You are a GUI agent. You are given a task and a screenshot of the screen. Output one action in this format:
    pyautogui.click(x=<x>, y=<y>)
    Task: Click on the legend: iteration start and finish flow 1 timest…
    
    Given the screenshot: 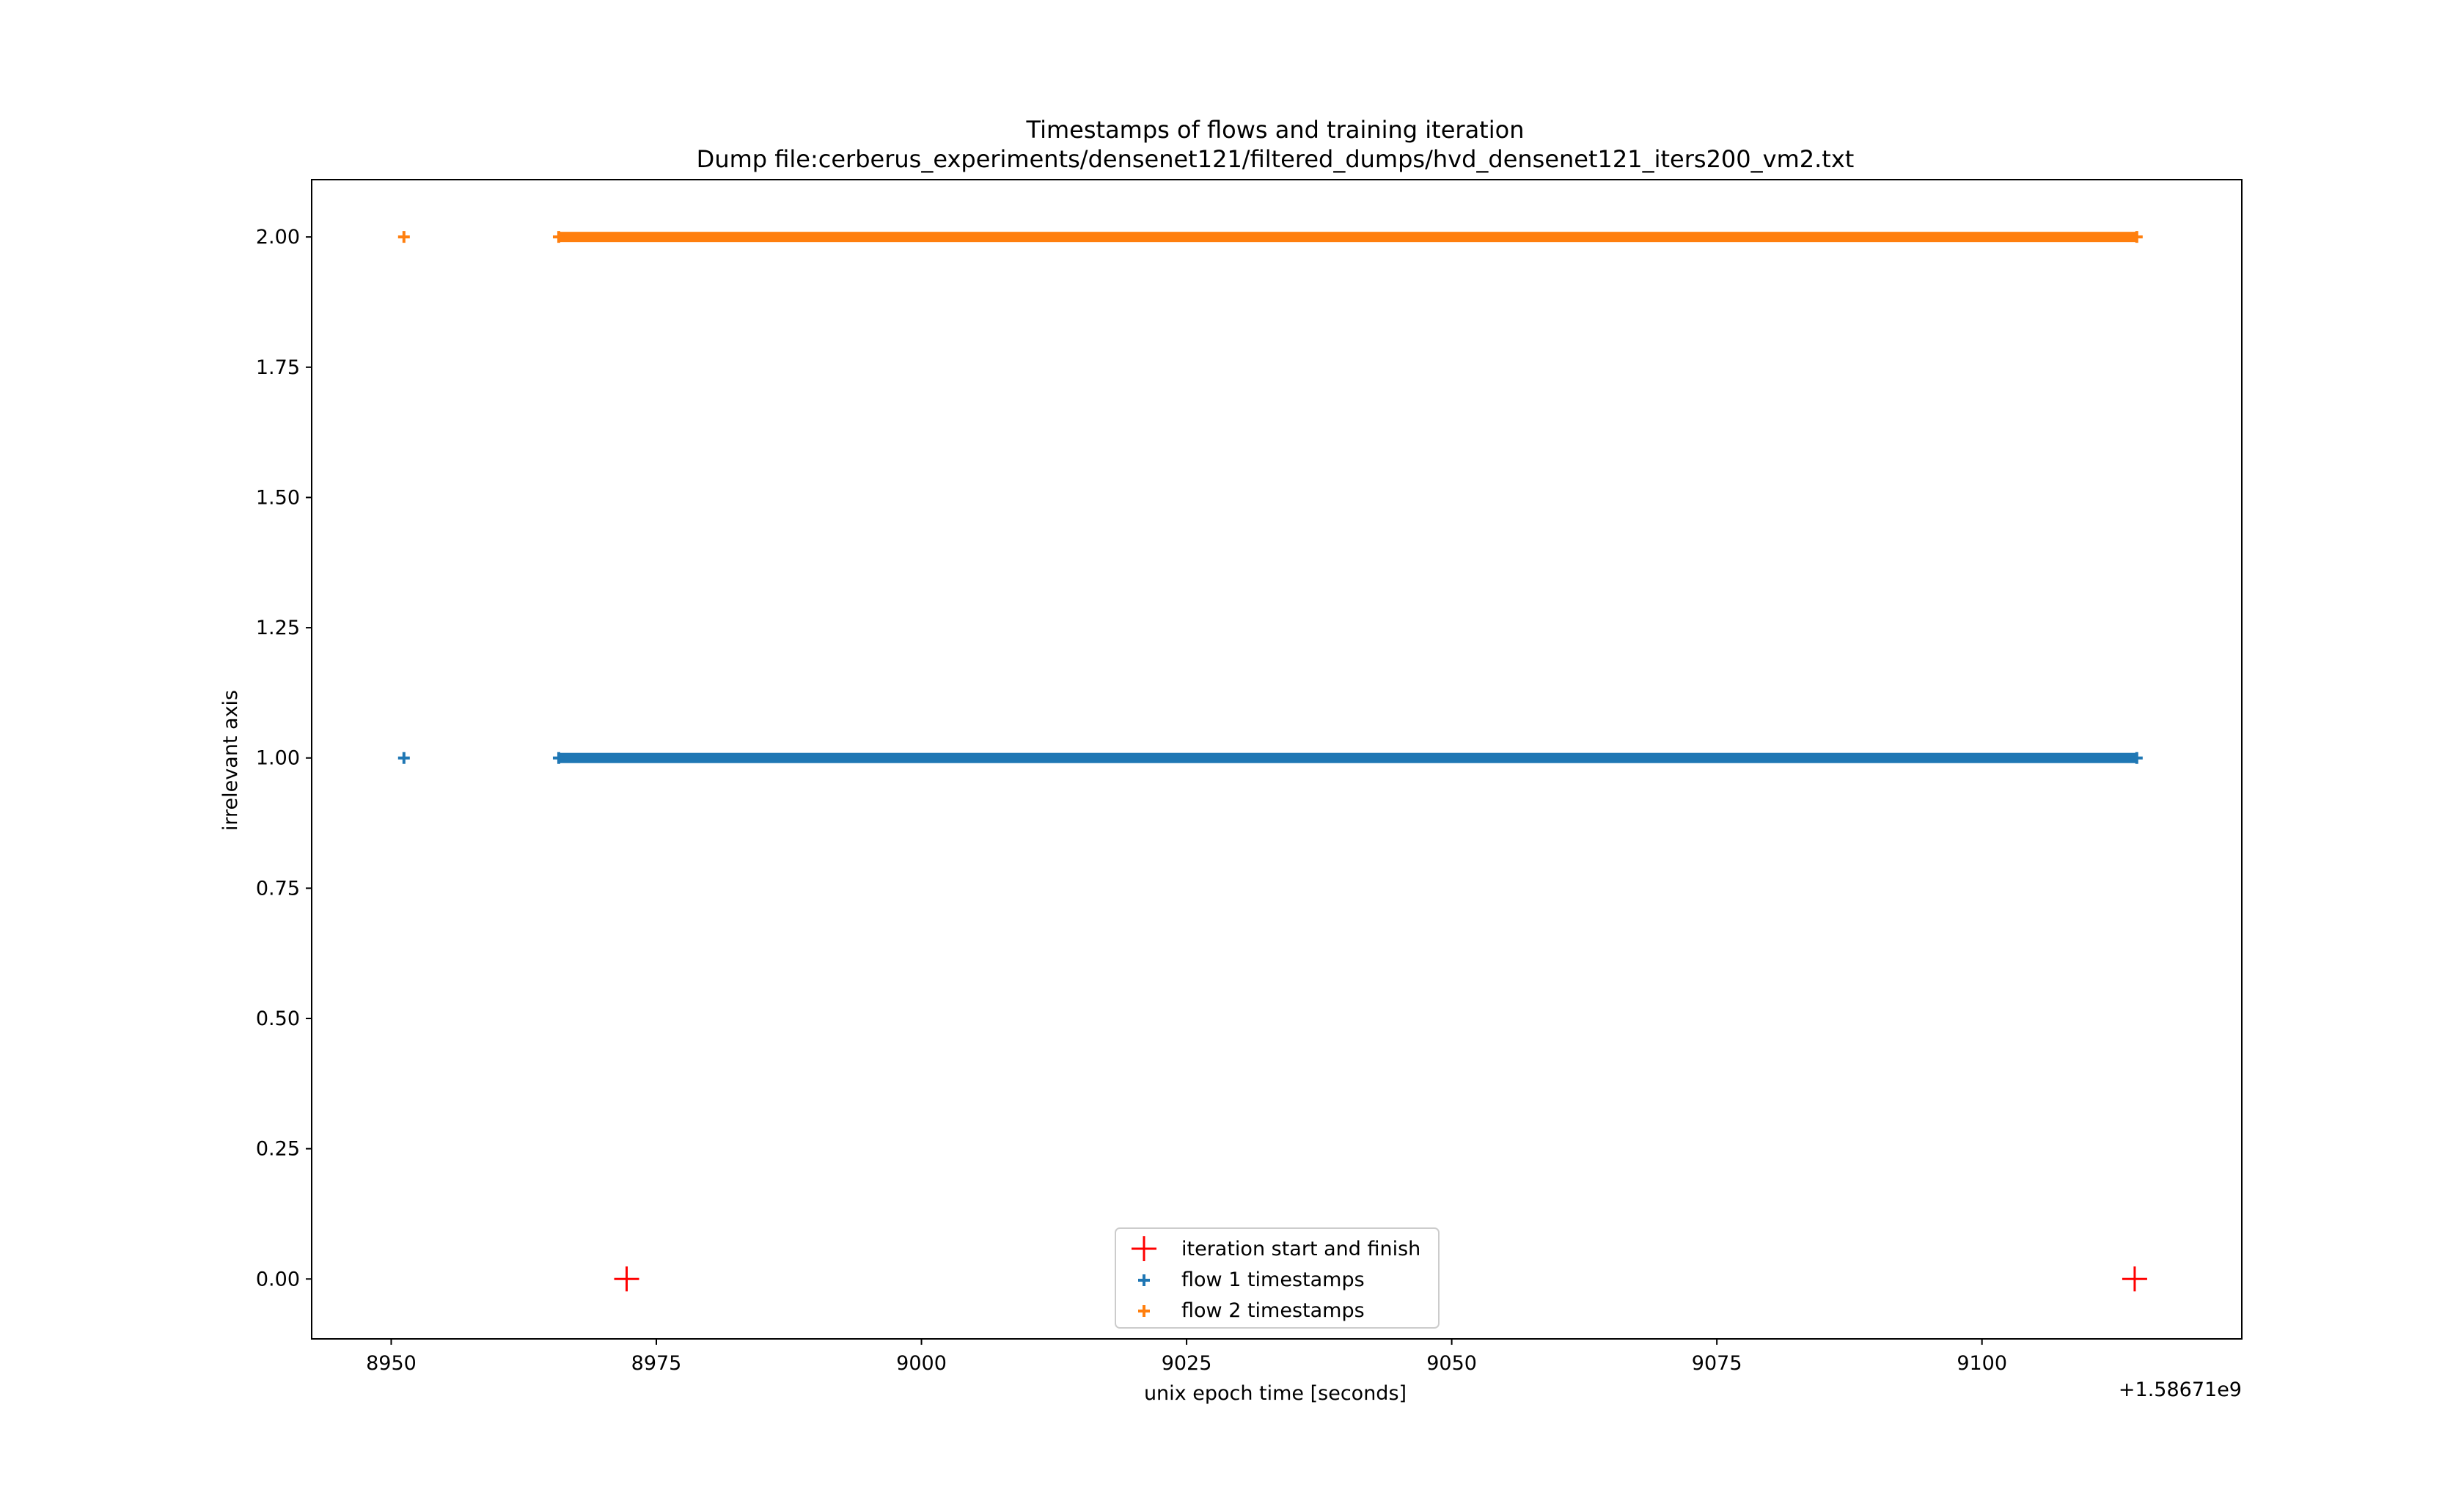 What is the action you would take?
    pyautogui.click(x=1277, y=1278)
    